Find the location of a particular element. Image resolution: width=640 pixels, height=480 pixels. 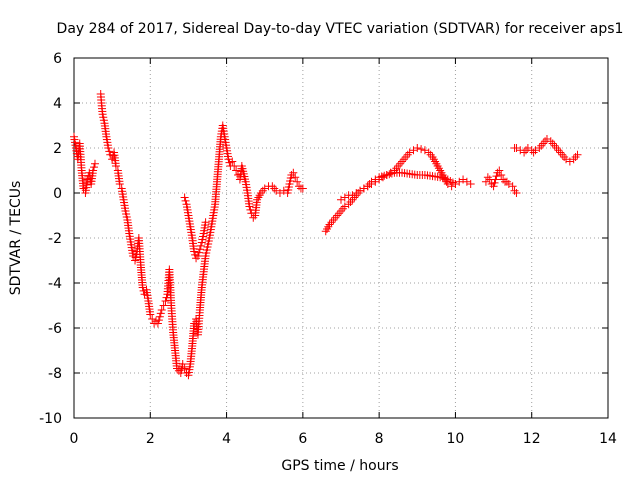

x-tick-label: 8 is located at coordinates (379, 439).